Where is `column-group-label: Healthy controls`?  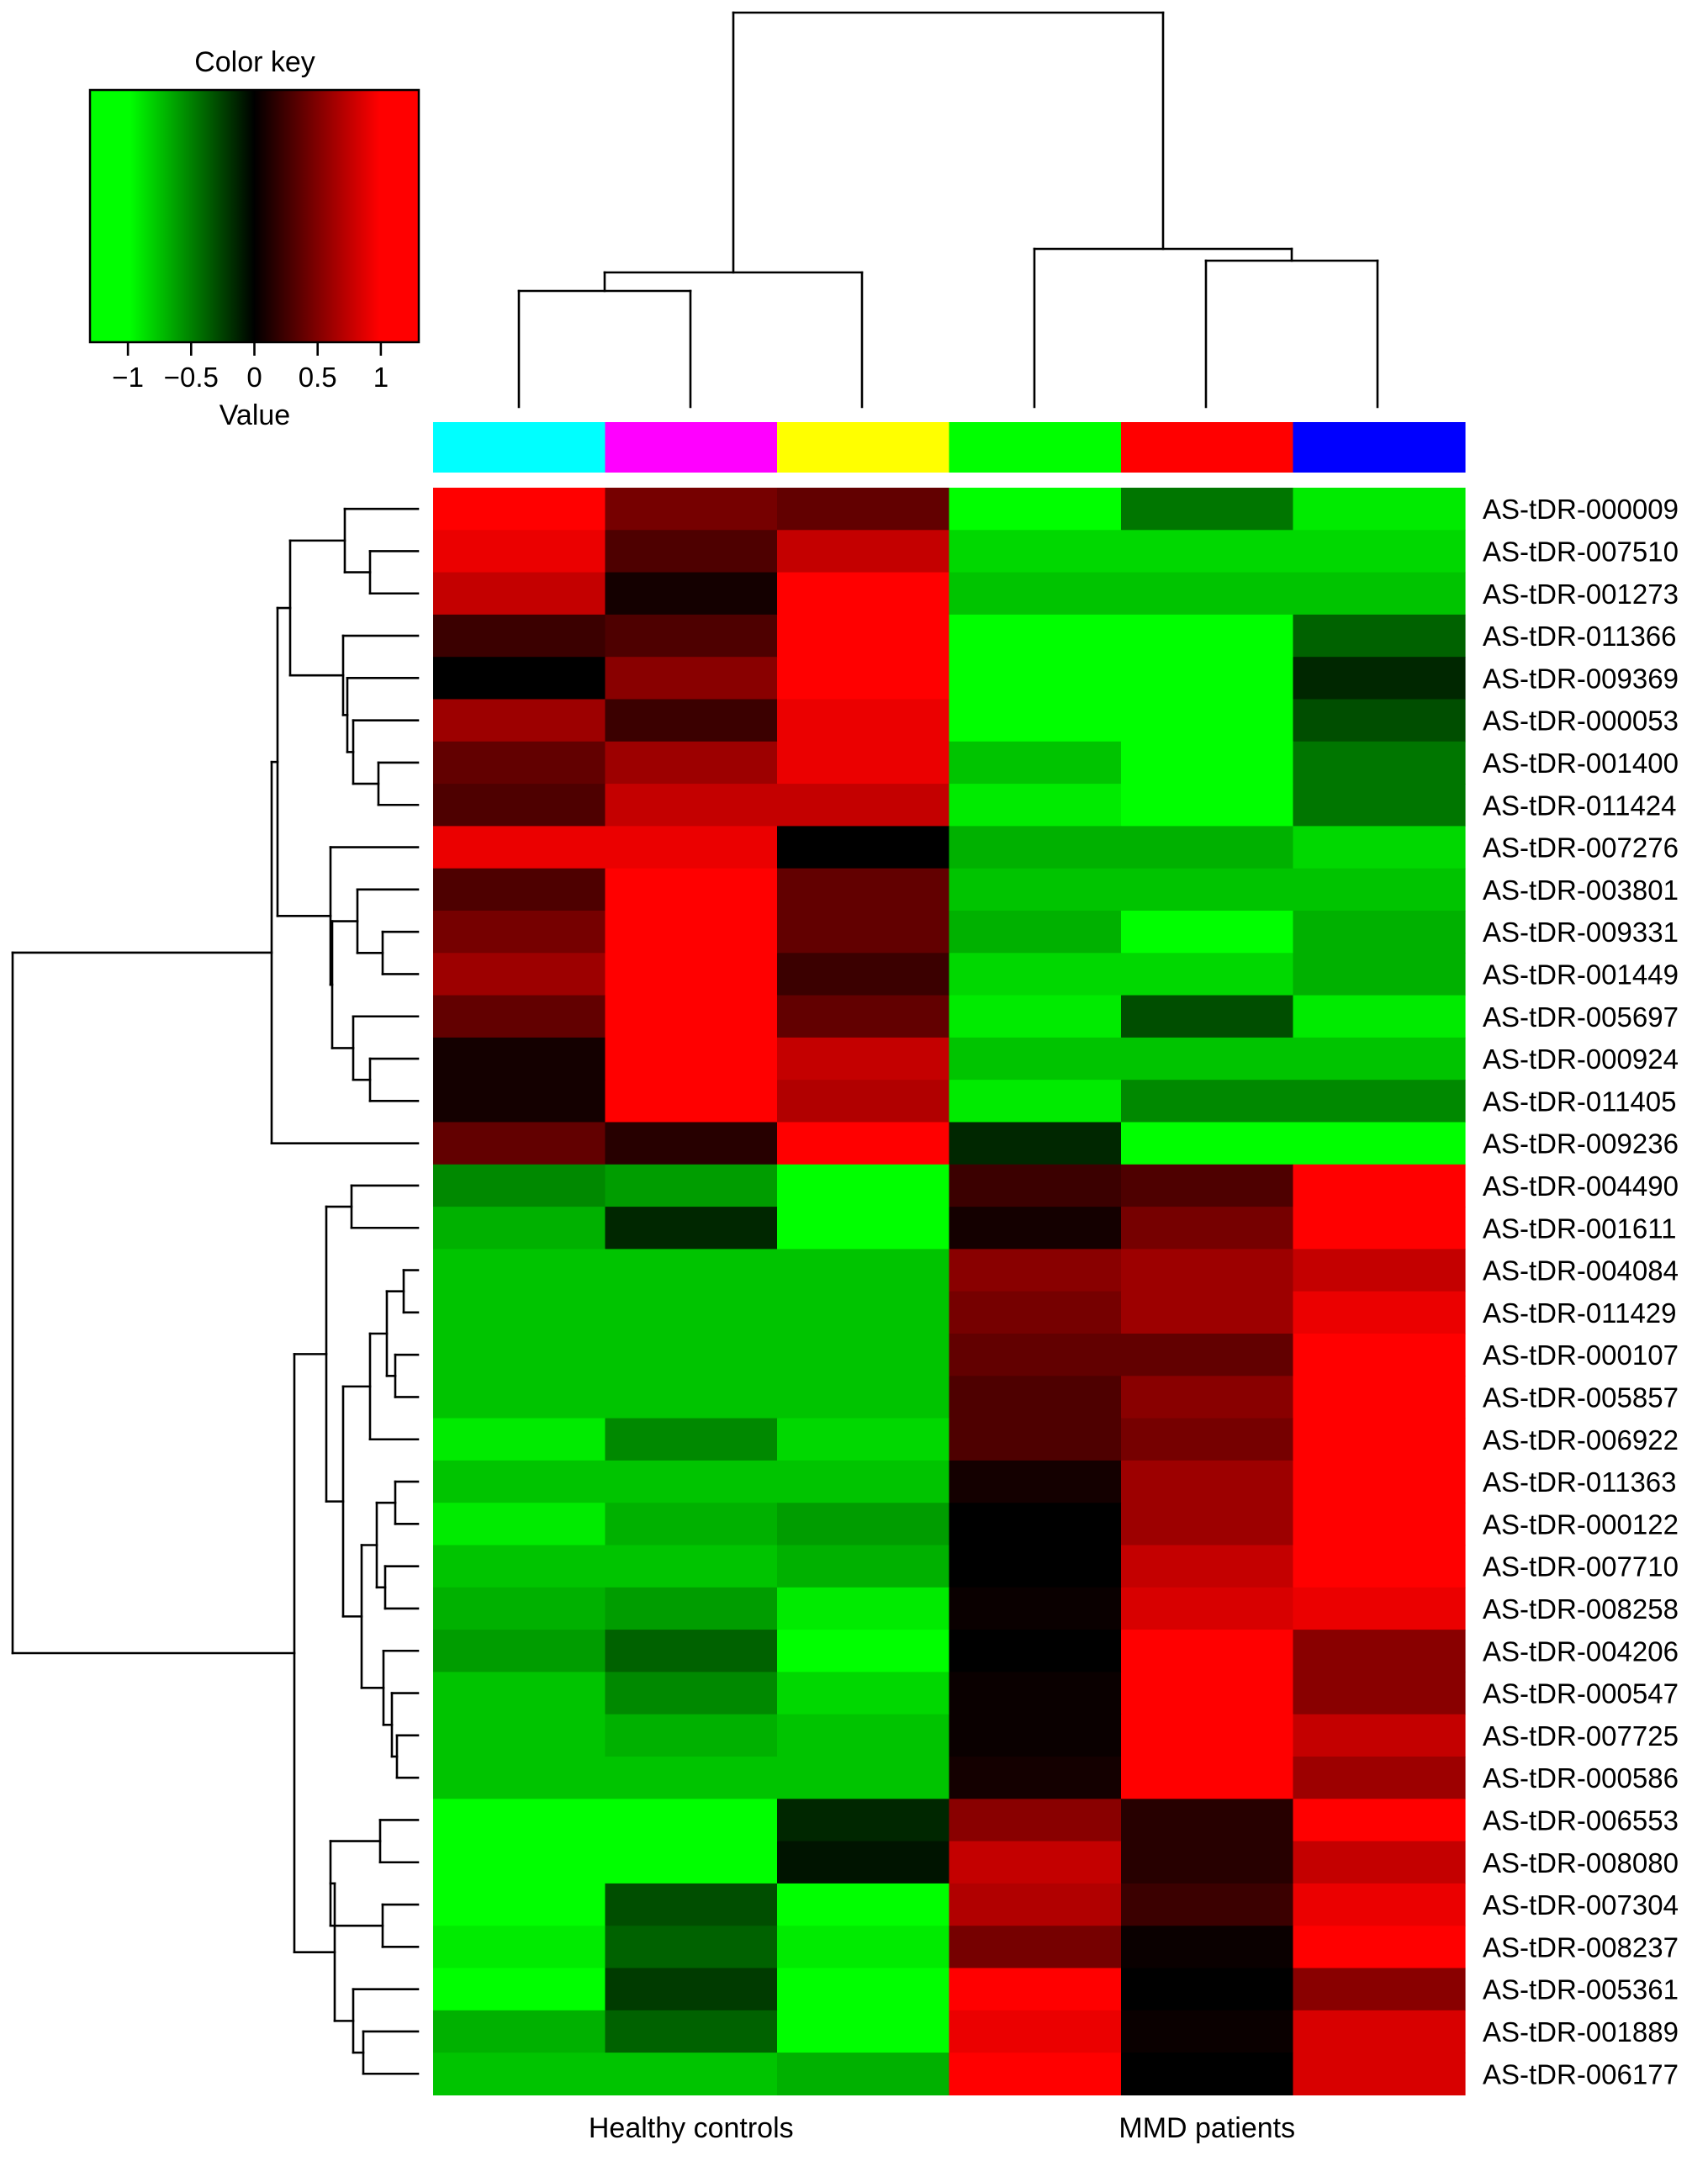 column-group-label: Healthy controls is located at coordinates (691, 2128).